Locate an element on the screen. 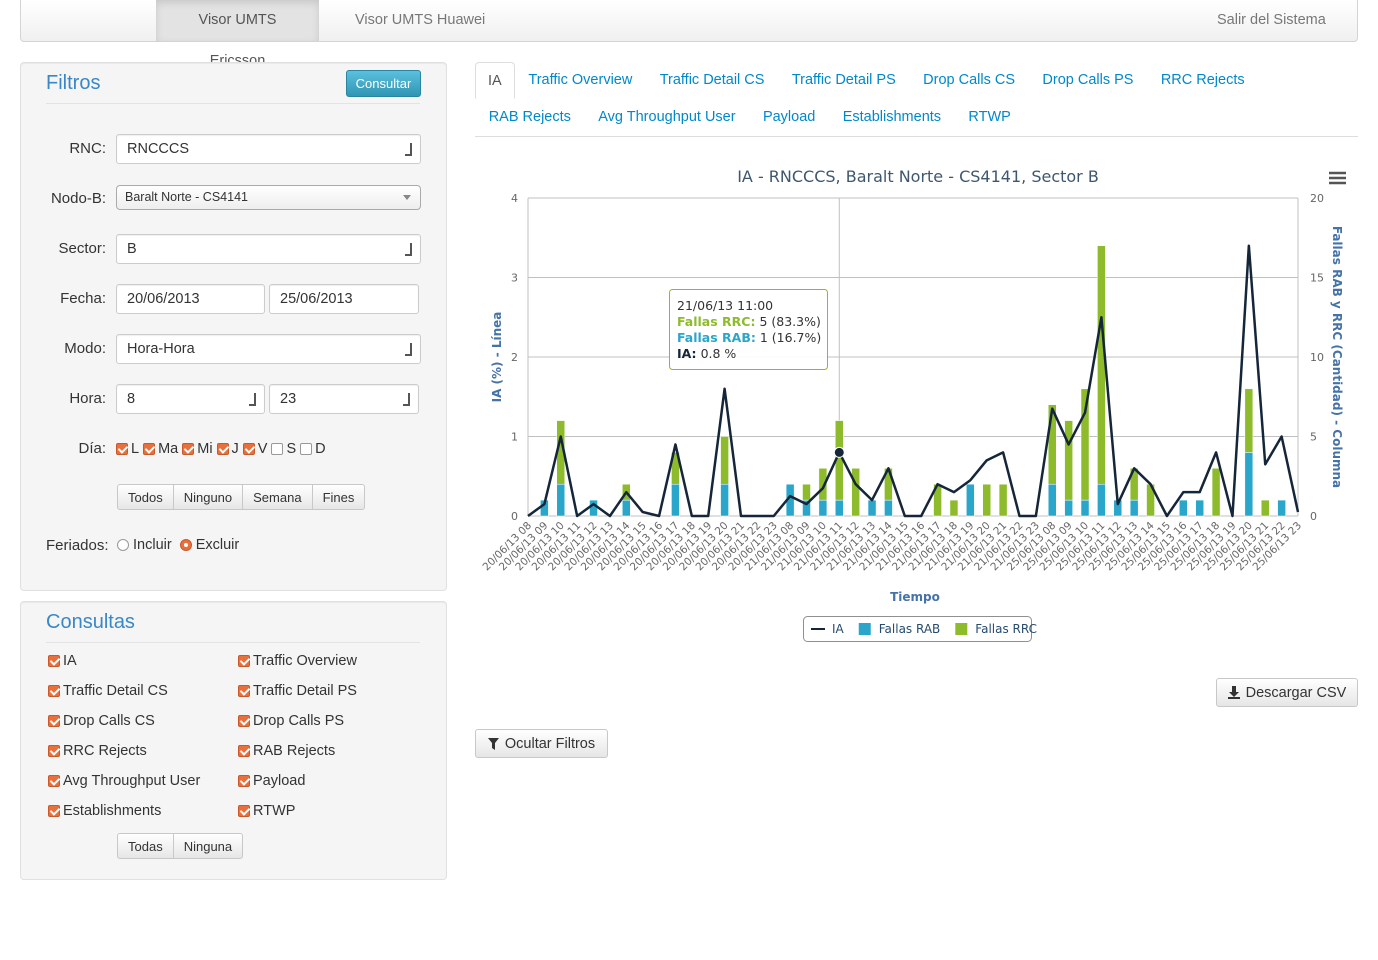 This screenshot has width=1378, height=960. day-option: V is located at coordinates (254, 449).